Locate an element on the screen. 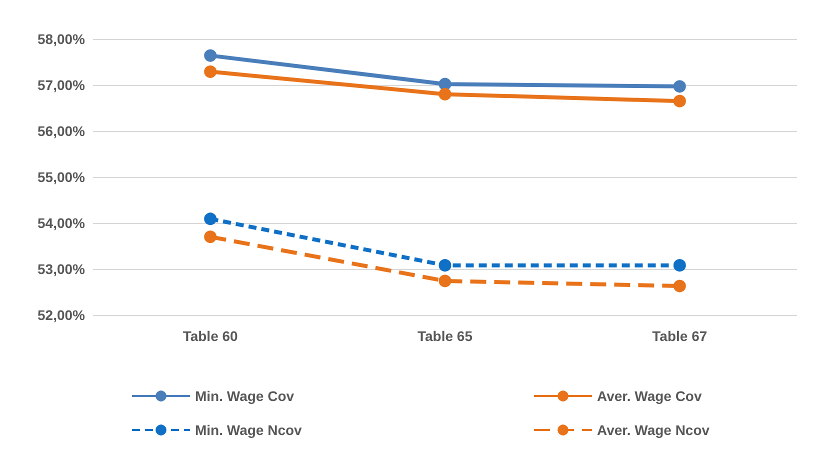 The image size is (825, 451). y-tick-label: 55,00% is located at coordinates (62, 177).